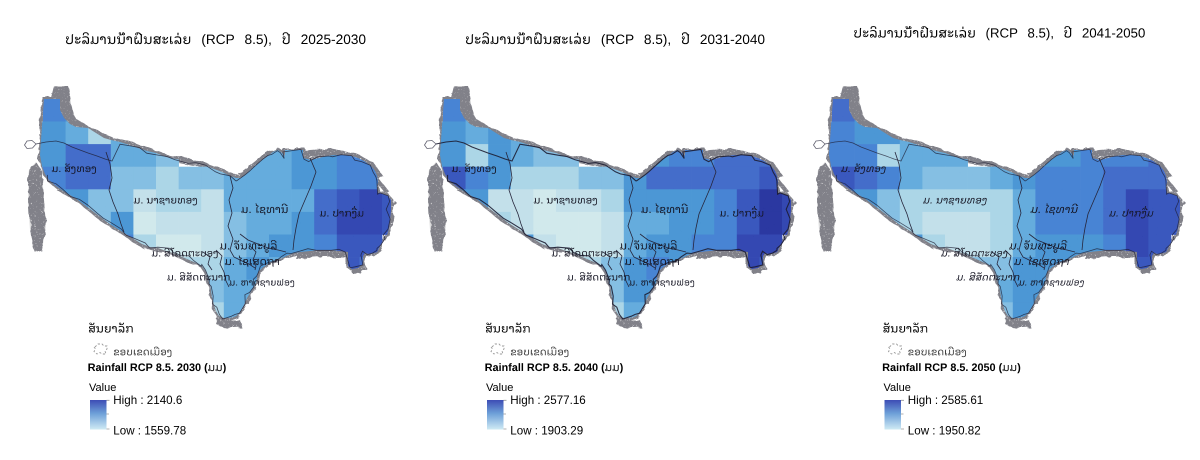  I want to click on svg-text: High : 2577.16, so click(547, 400).